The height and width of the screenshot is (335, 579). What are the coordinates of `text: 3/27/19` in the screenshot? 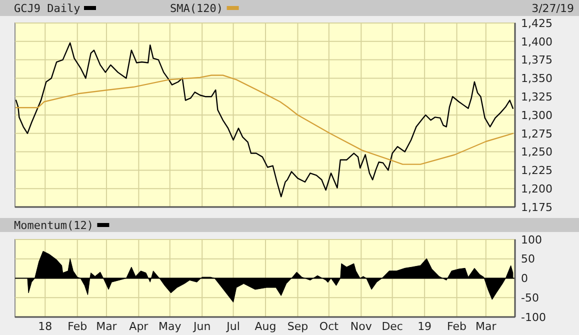 It's located at (553, 8).